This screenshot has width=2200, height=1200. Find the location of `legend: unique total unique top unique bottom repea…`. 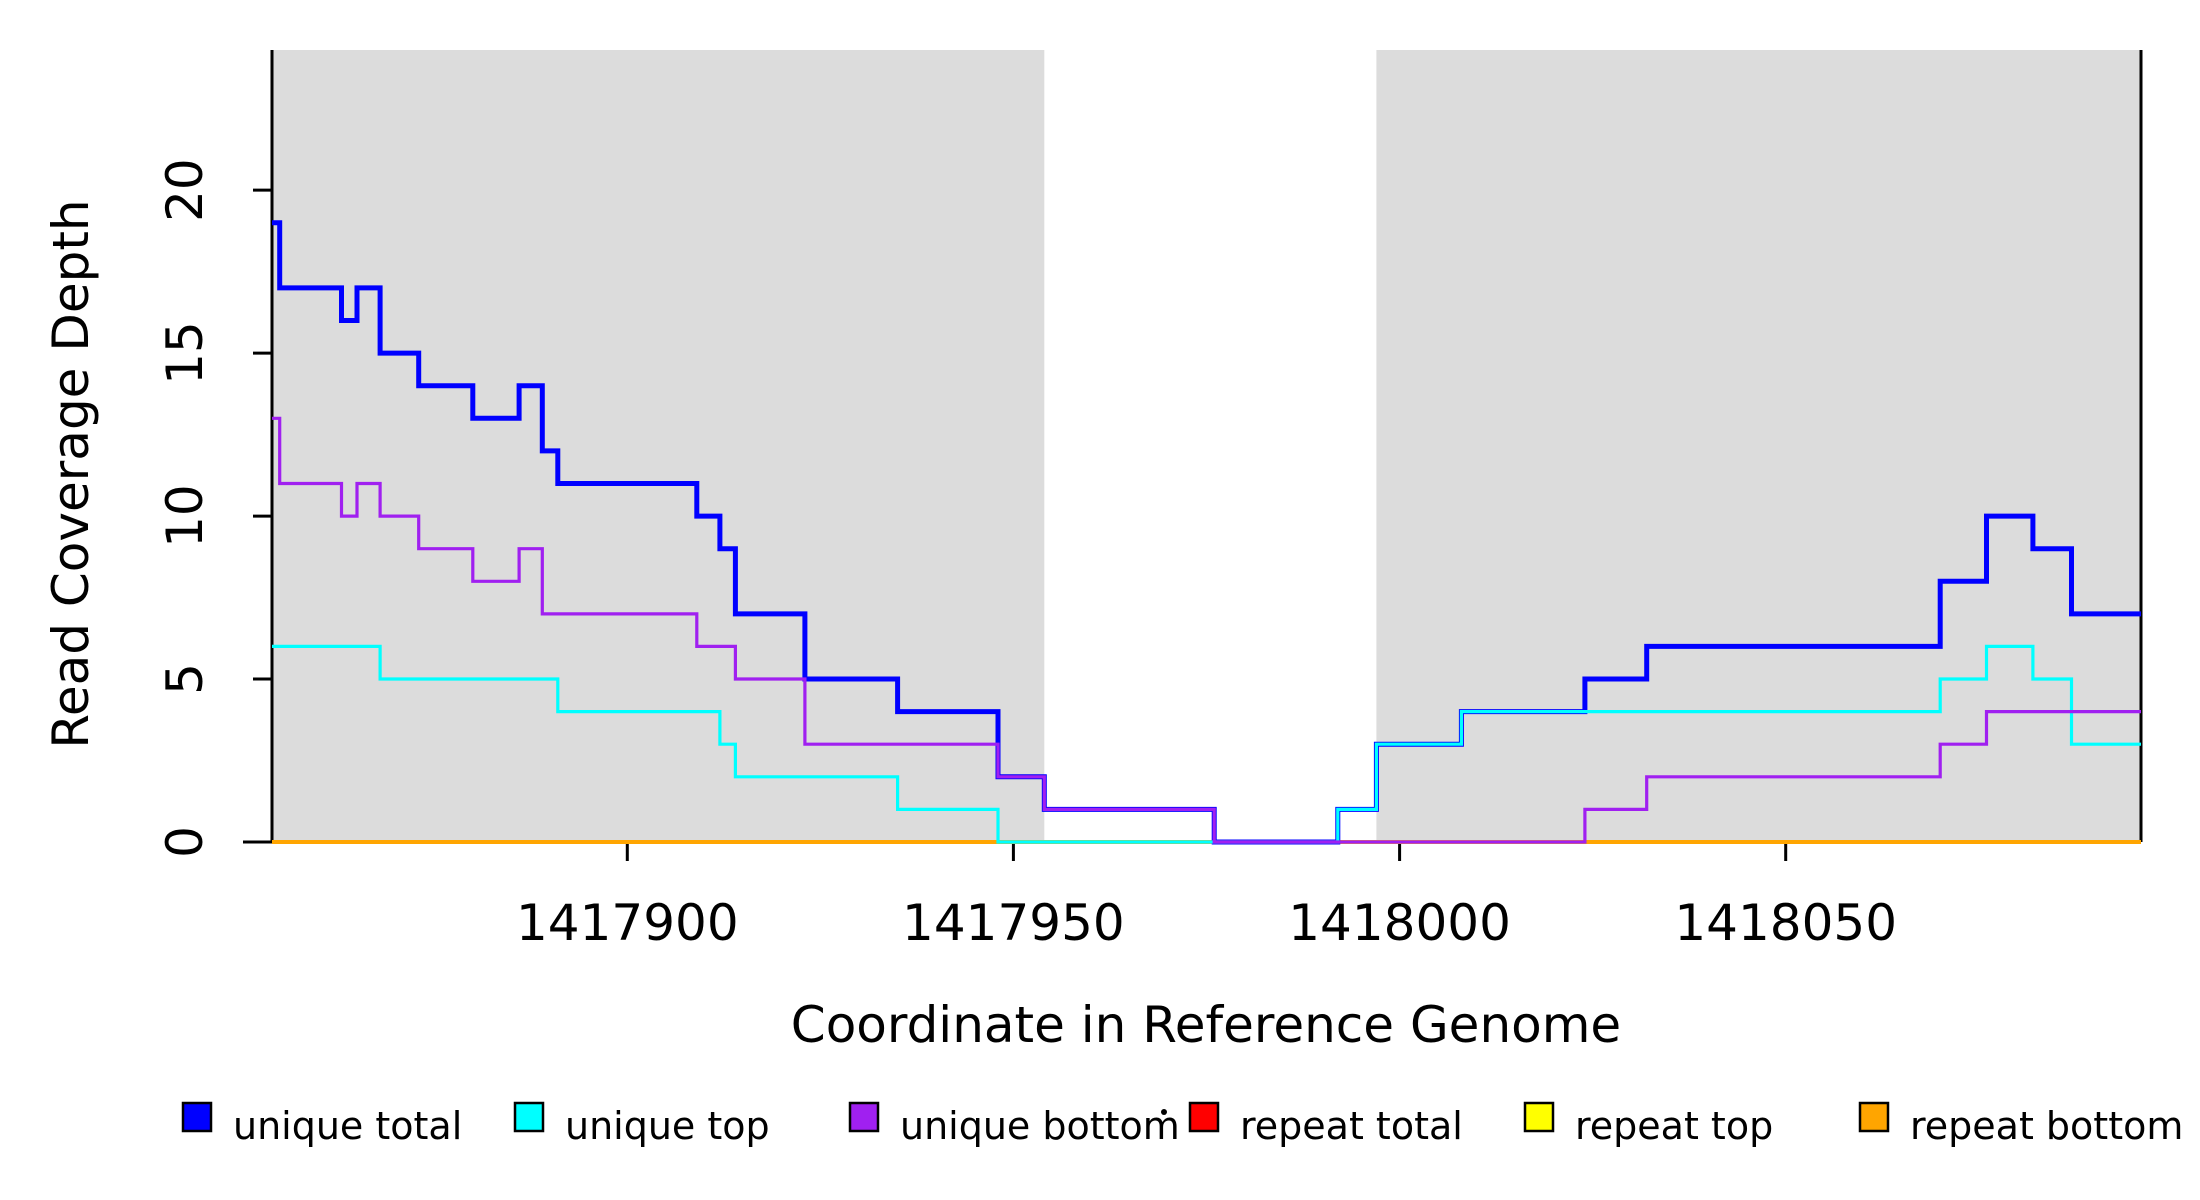

legend: unique total unique top unique bottom repea… is located at coordinates (1182, 1124).